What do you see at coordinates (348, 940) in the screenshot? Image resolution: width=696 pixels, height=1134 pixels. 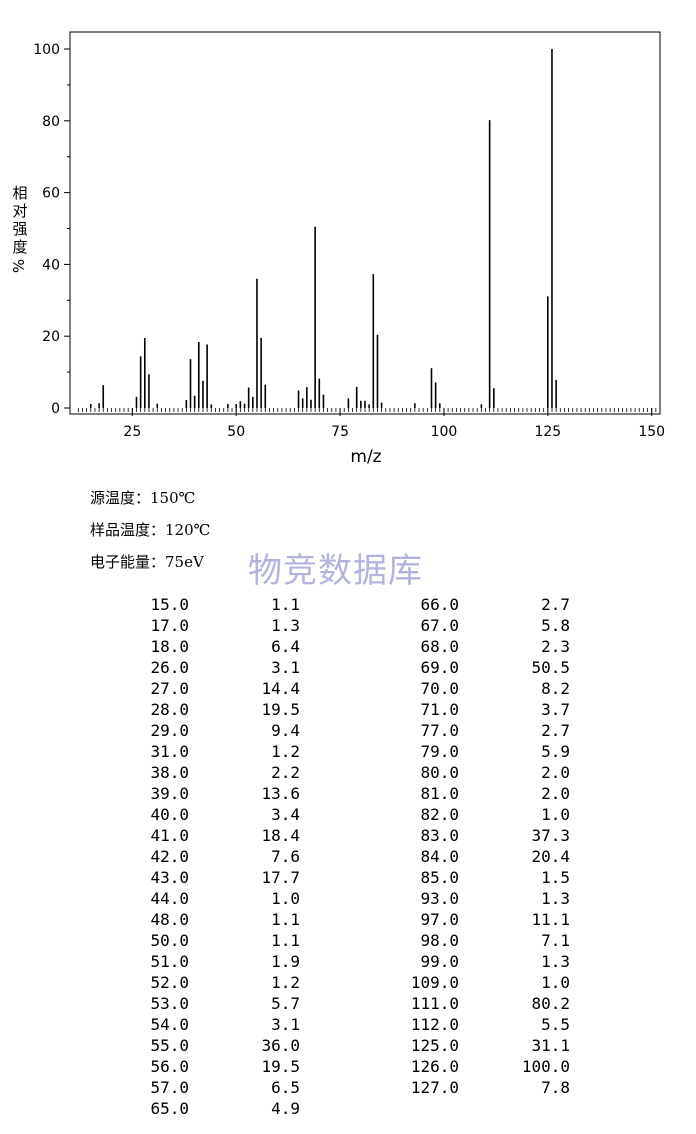 I see `table-row: 50.0 1.1` at bounding box center [348, 940].